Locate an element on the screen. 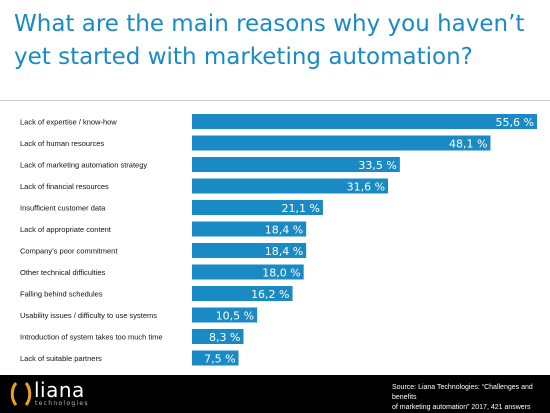 The width and height of the screenshot is (550, 413). brand-subtitle: technologies is located at coordinates (62, 403).